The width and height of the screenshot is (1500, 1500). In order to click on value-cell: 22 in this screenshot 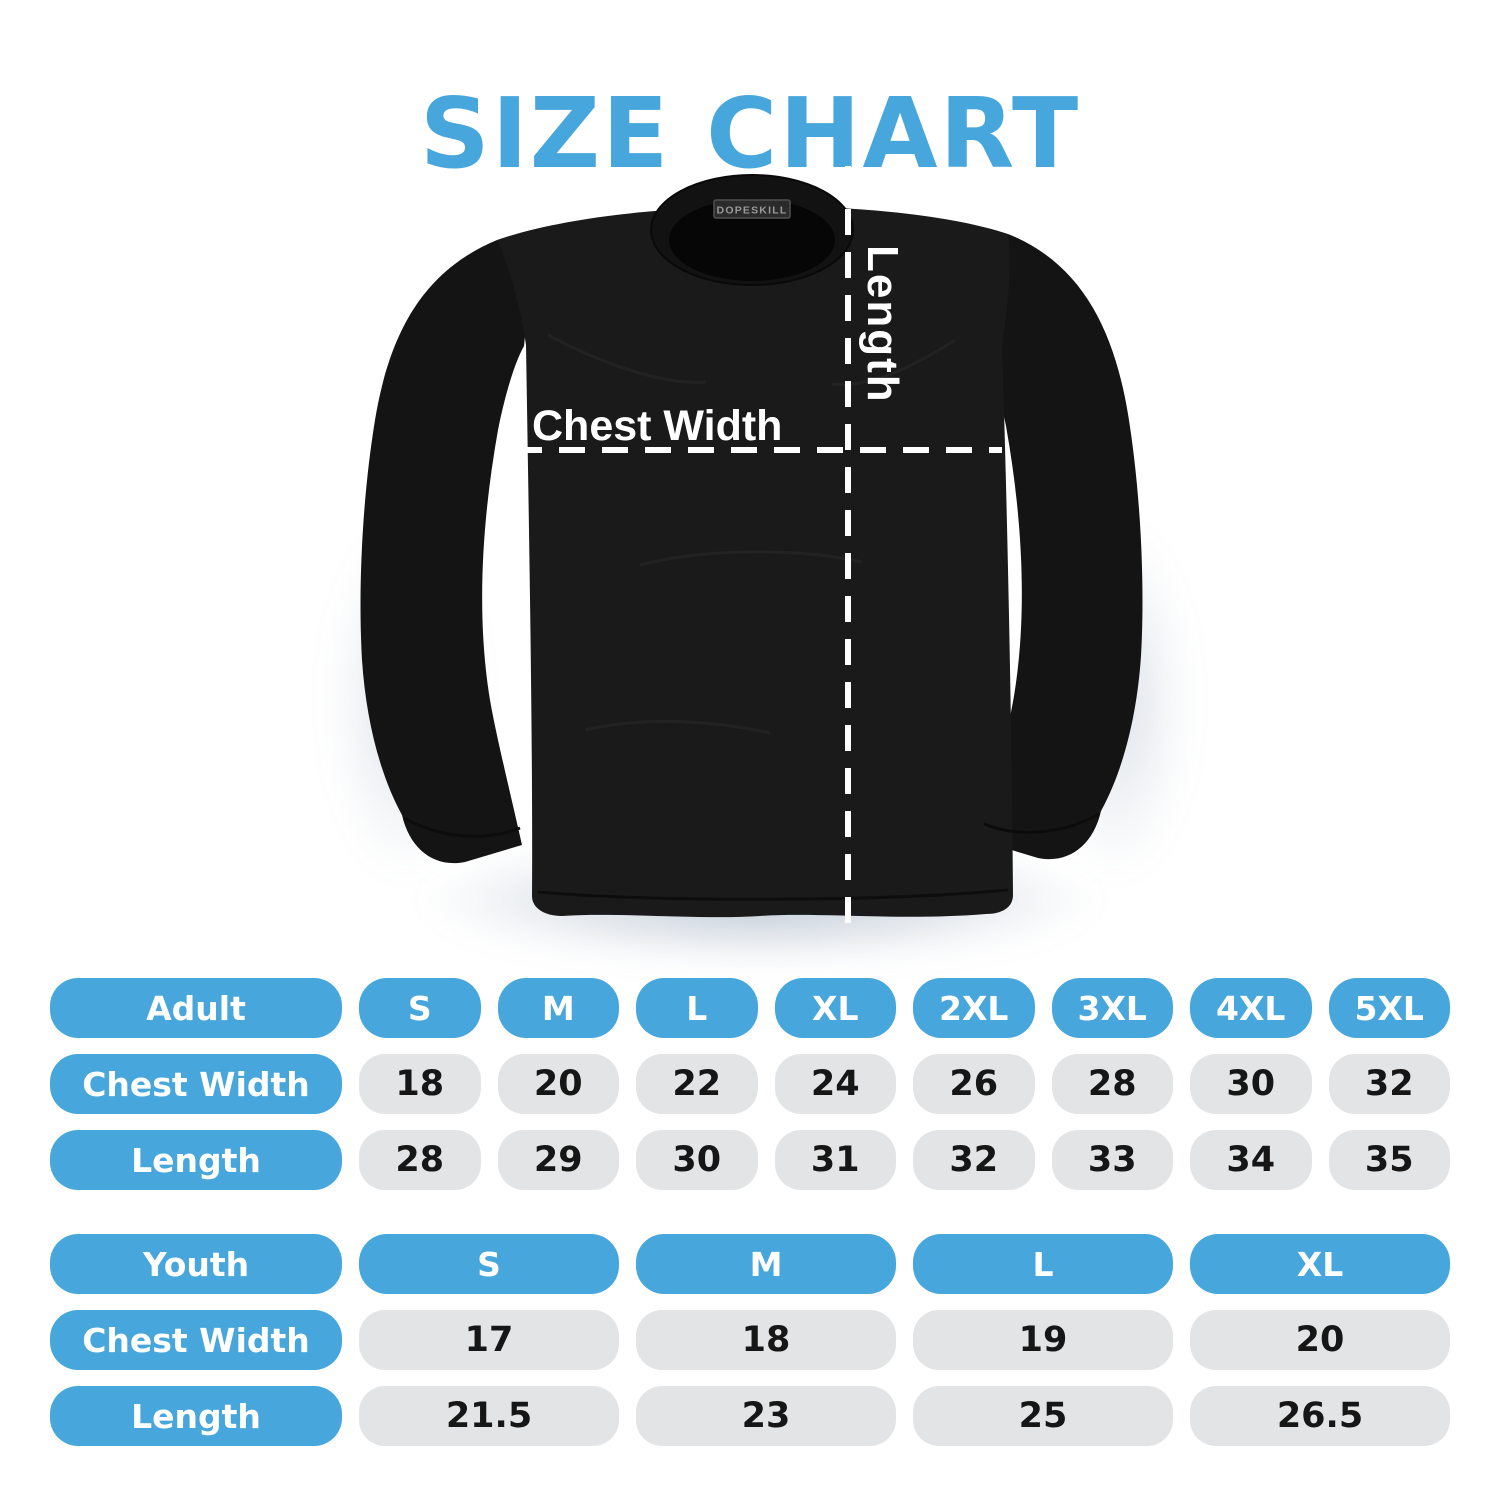, I will do `click(697, 1084)`.